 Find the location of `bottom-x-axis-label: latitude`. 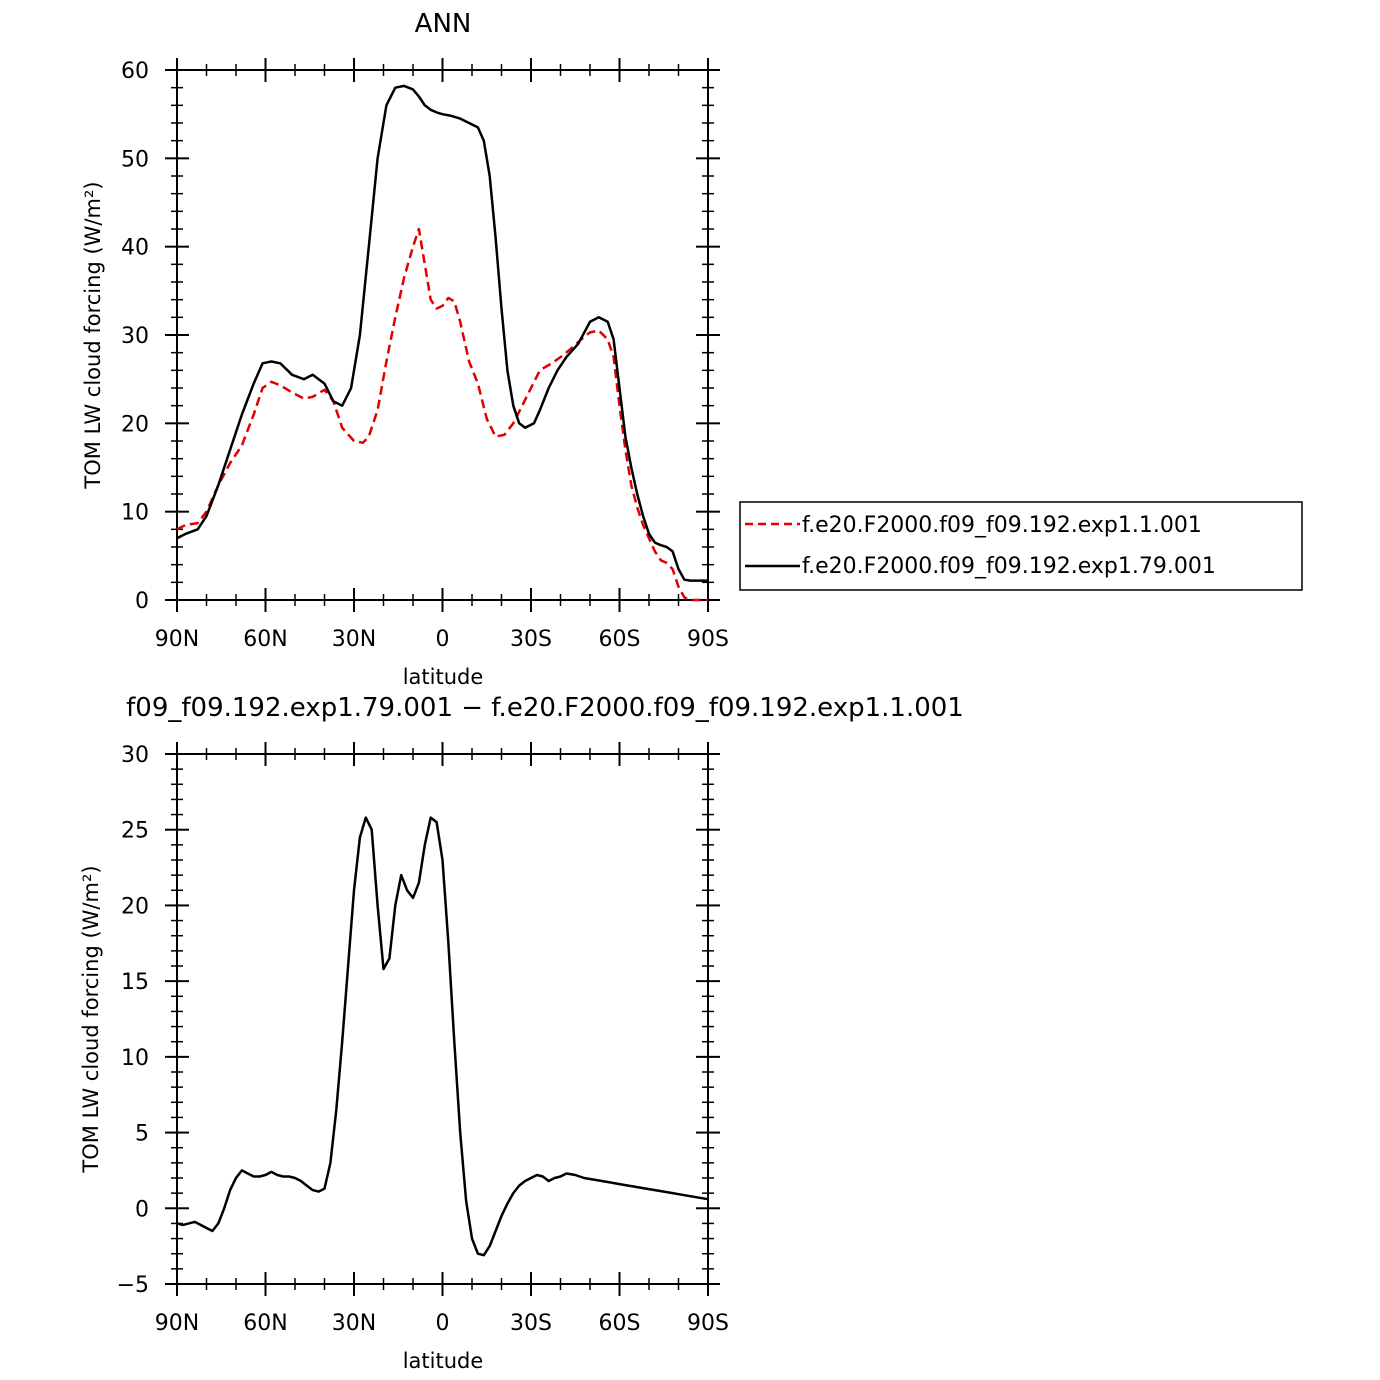

bottom-x-axis-label: latitude is located at coordinates (443, 1361).